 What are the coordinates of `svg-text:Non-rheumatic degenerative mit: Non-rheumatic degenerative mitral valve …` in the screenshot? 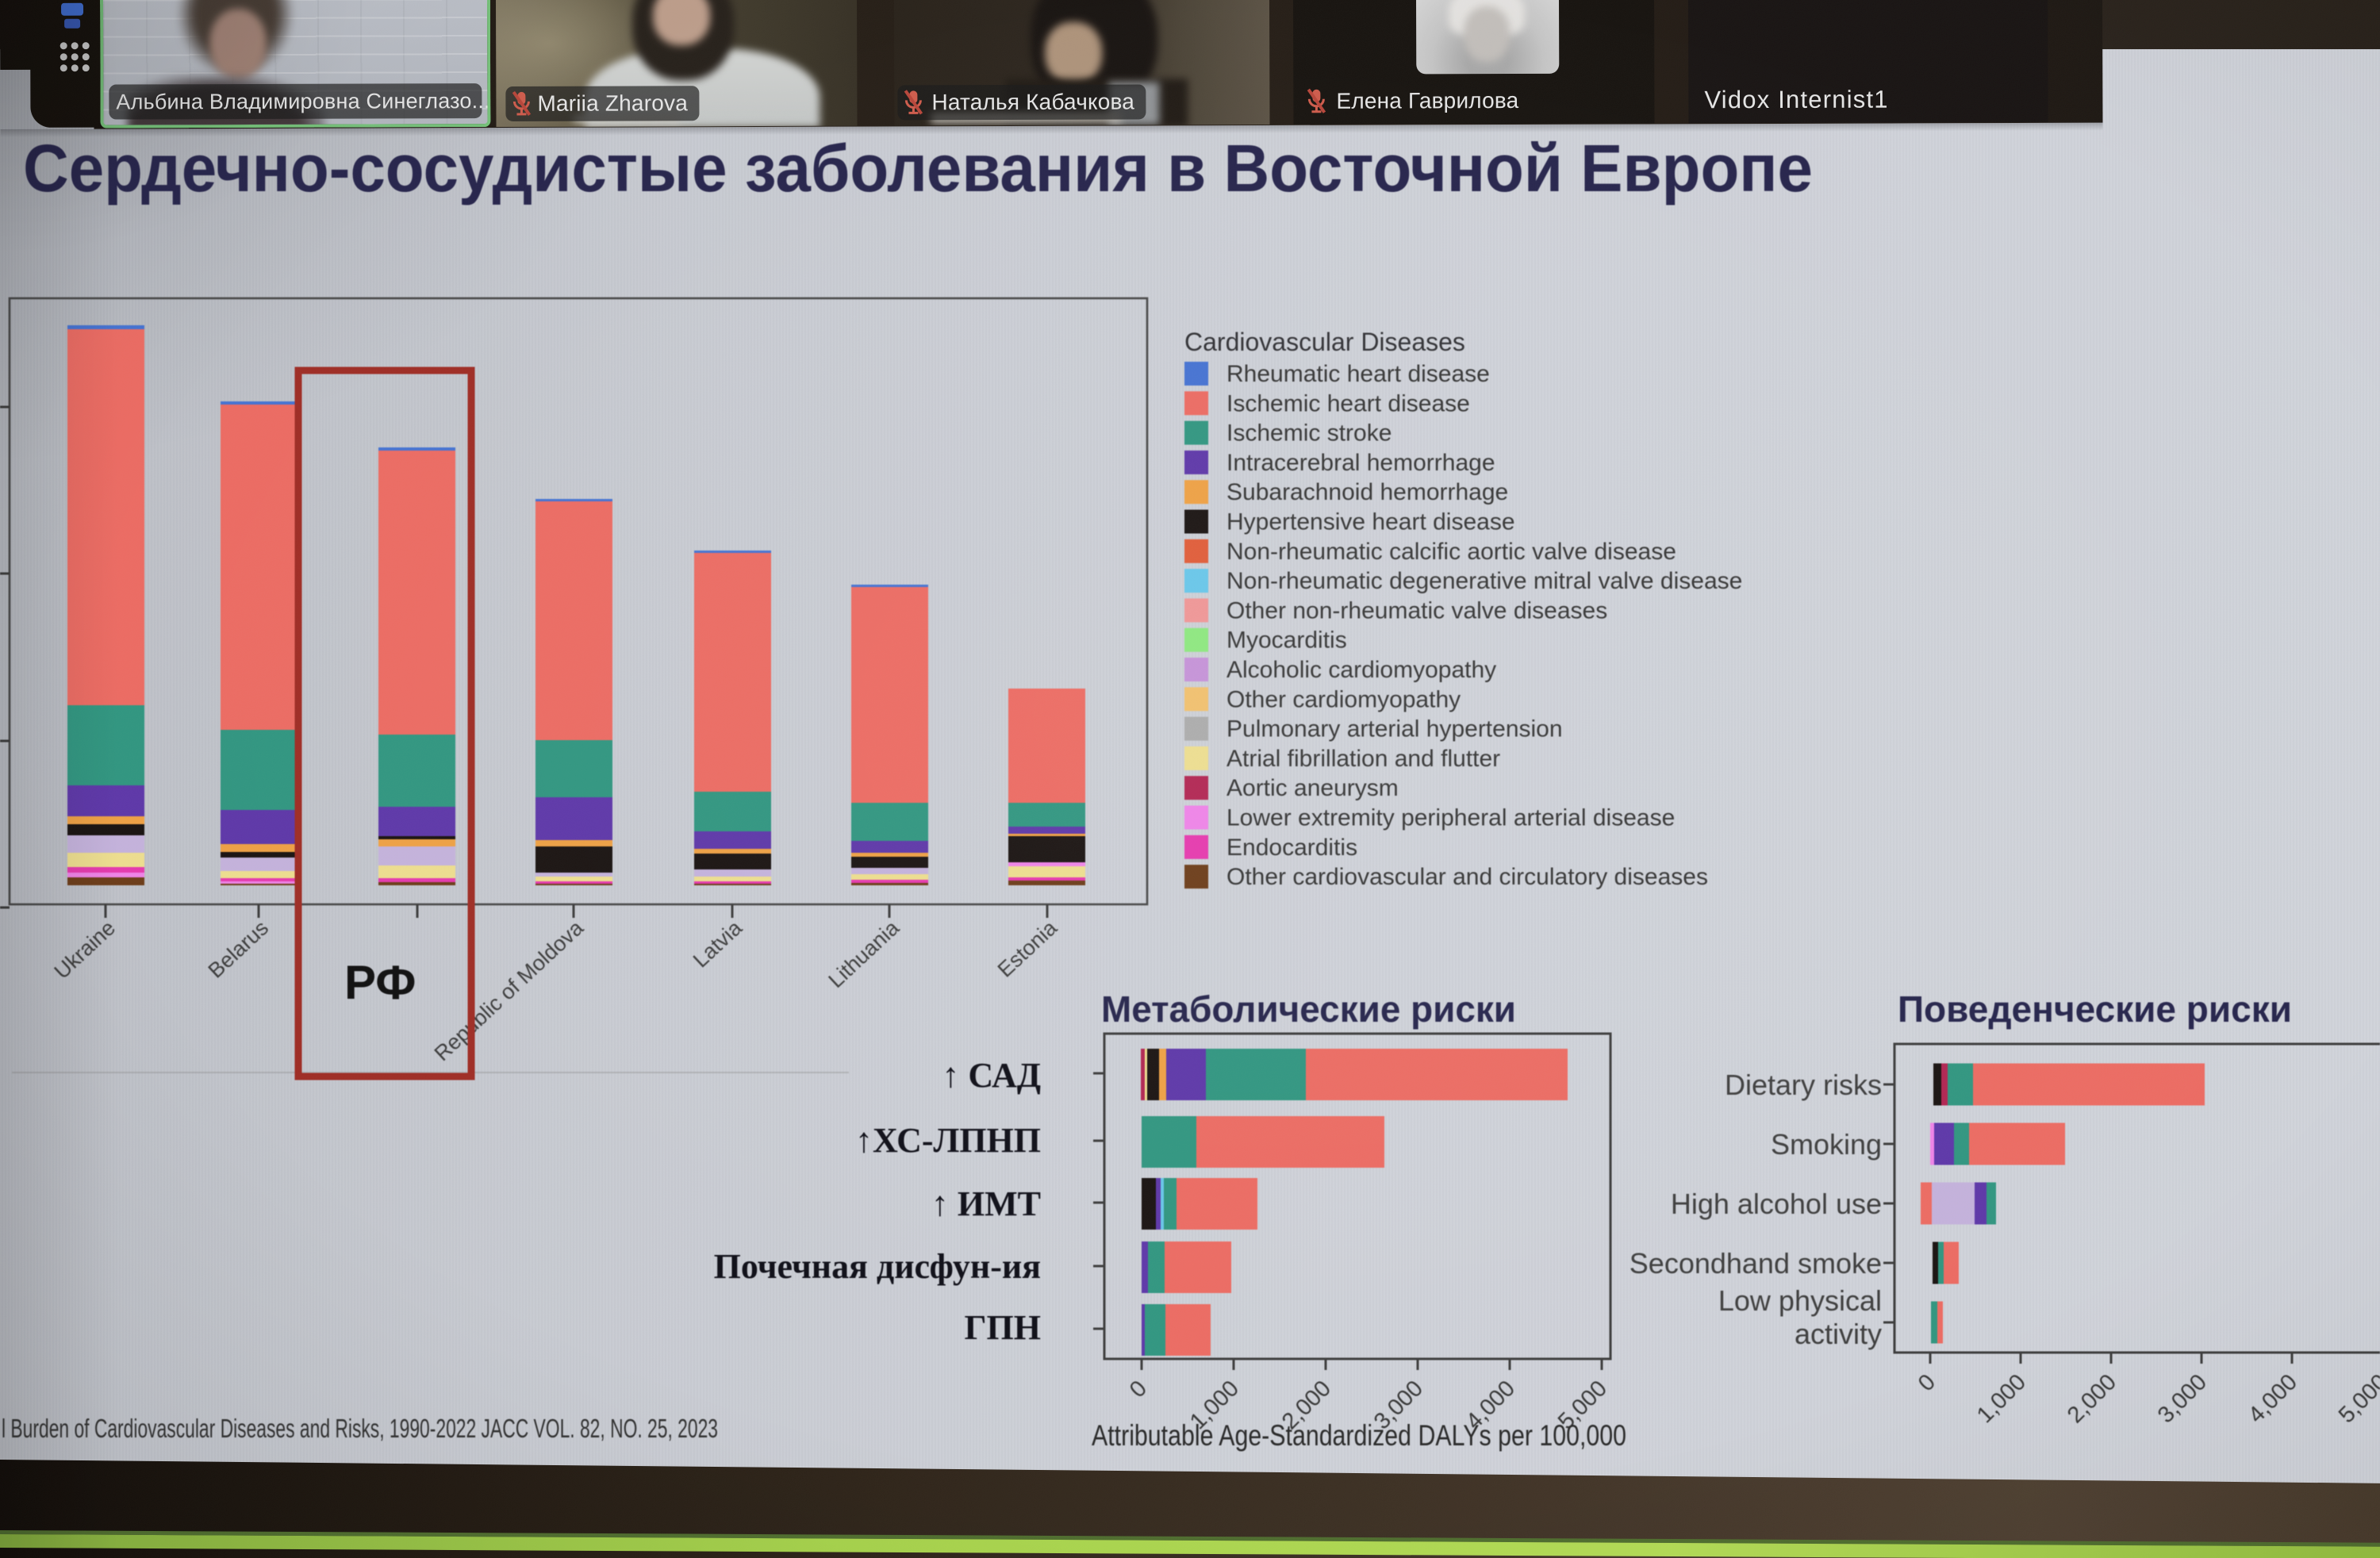 It's located at (1484, 581).